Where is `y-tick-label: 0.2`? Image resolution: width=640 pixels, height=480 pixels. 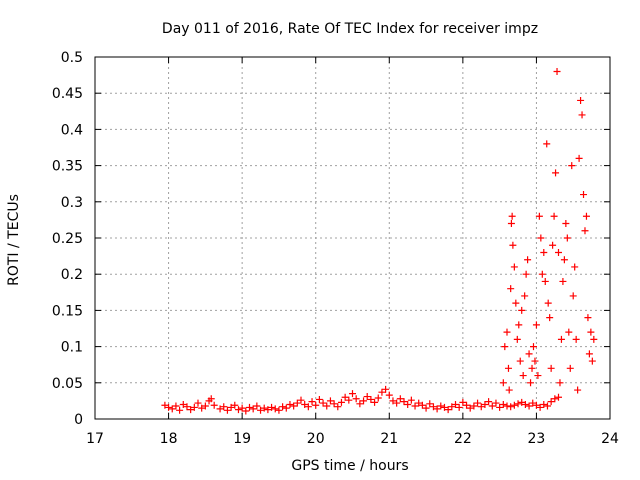 y-tick-label: 0.2 is located at coordinates (72, 275).